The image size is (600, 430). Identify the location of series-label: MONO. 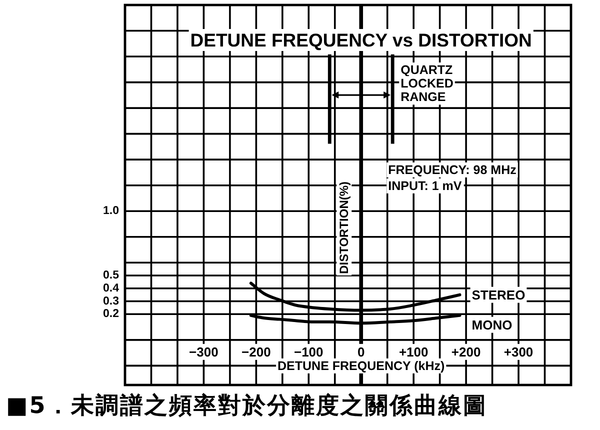
(492, 324).